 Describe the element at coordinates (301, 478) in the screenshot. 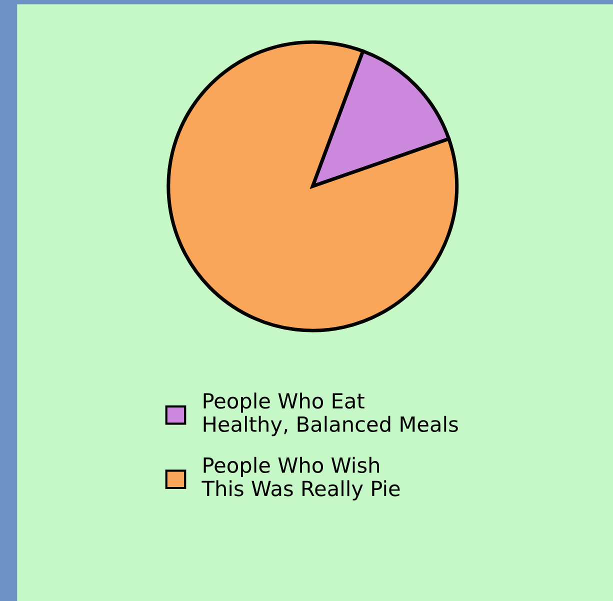

I see `legend-label: People Who Wish This Was Really Pie` at that location.